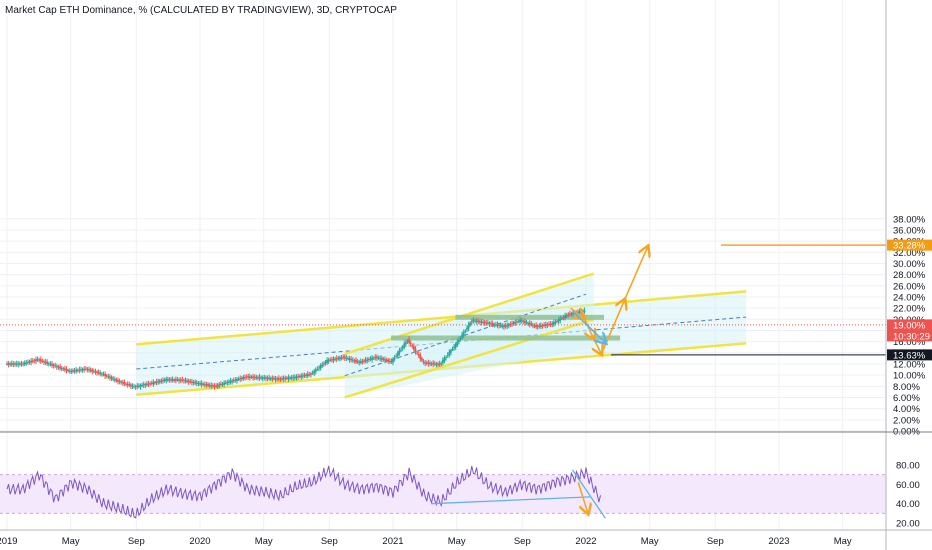  I want to click on y-tick-label: 26.00%, so click(909, 286).